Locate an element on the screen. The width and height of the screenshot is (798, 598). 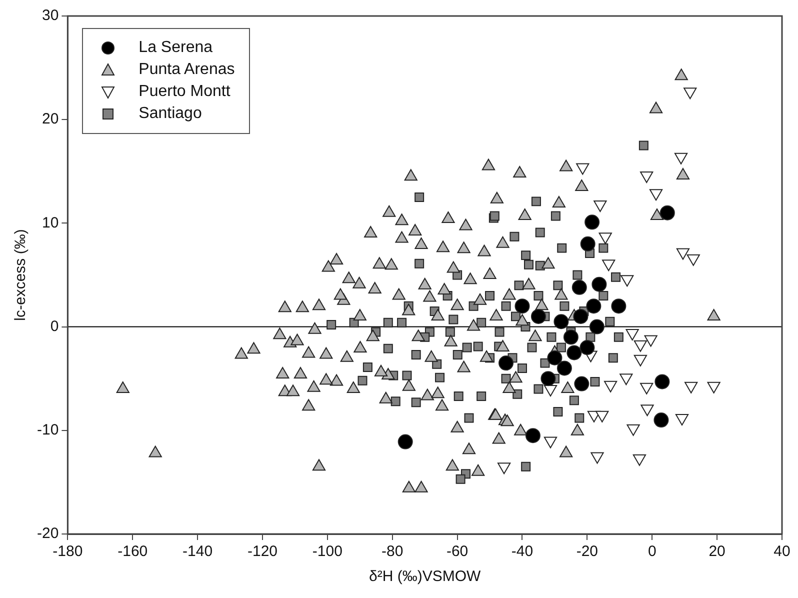
x-tick-label: 0 is located at coordinates (652, 551).